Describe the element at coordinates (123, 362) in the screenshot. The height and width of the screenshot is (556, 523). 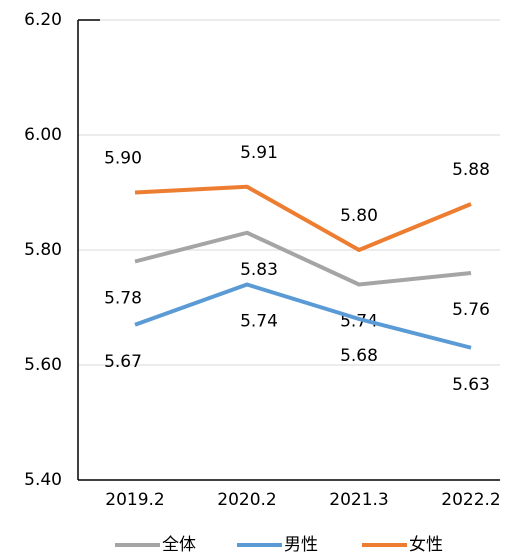
I see `data-label: 5.67` at that location.